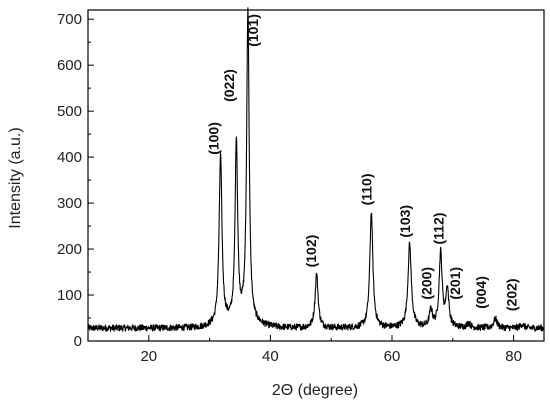 Image resolution: width=550 pixels, height=411 pixels. I want to click on peak-label: (103), so click(405, 221).